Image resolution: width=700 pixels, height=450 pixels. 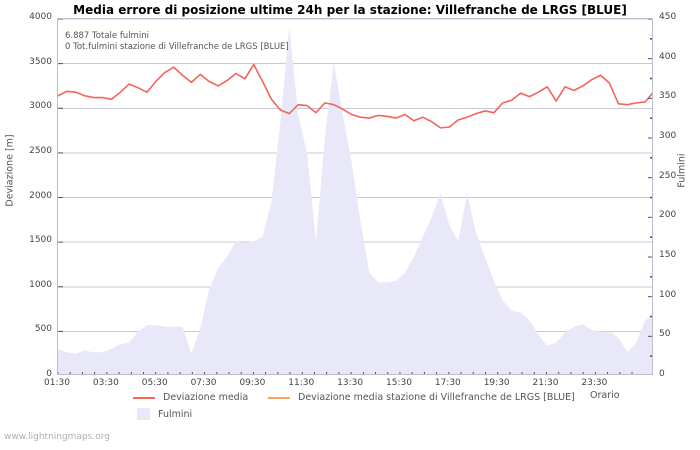 What do you see at coordinates (206, 397) in the screenshot?
I see `legend-label: Deviazione media` at bounding box center [206, 397].